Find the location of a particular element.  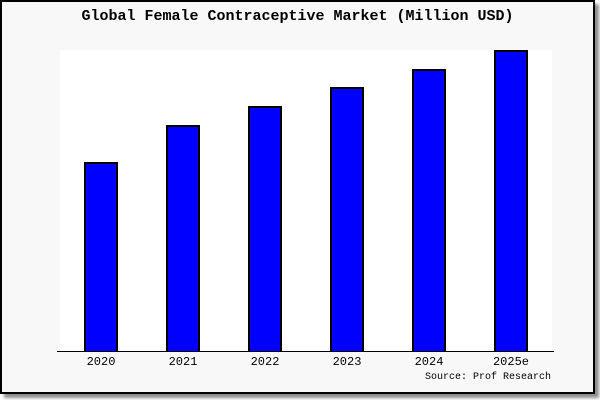

x-axis-label-2021: 2021 is located at coordinates (183, 362).